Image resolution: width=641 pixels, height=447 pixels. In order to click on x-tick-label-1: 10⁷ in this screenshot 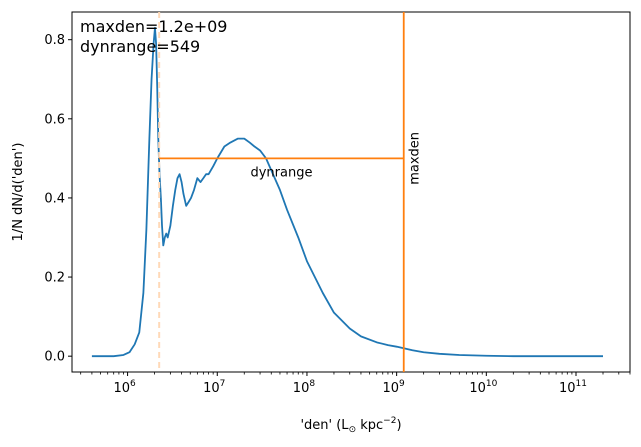, I will do `click(214, 387)`.